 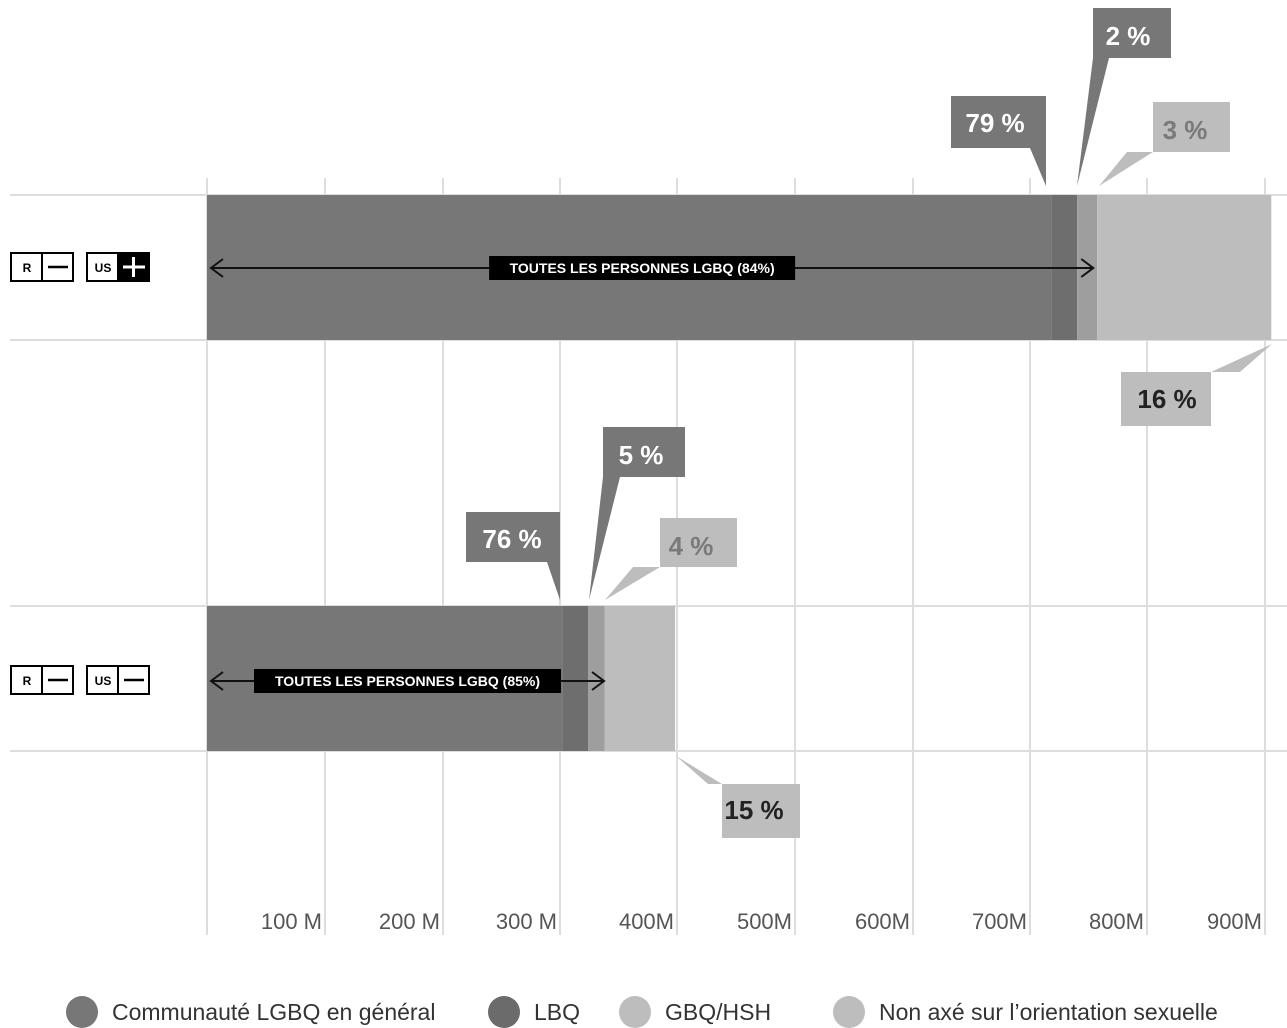 What do you see at coordinates (999, 921) in the screenshot?
I see `x-tick-label: 700M` at bounding box center [999, 921].